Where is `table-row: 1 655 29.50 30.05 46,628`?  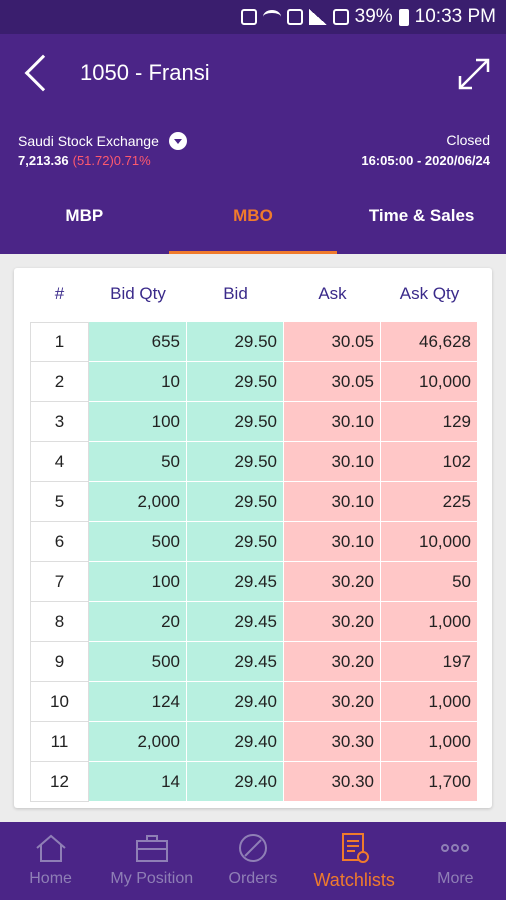
table-row: 1 655 29.50 30.05 46,628 is located at coordinates (254, 342).